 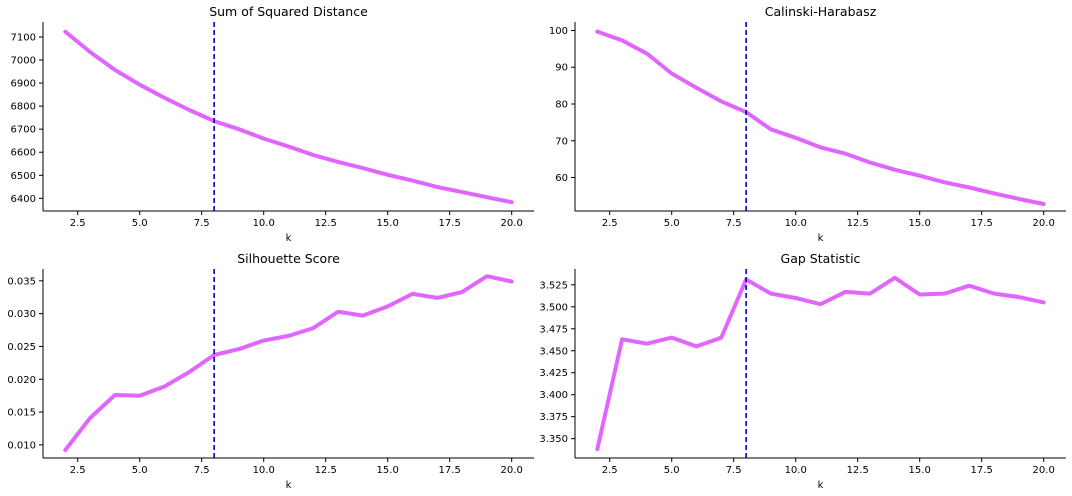 What do you see at coordinates (920, 223) in the screenshot?
I see `chart-2-x-tick-label: 15.0` at bounding box center [920, 223].